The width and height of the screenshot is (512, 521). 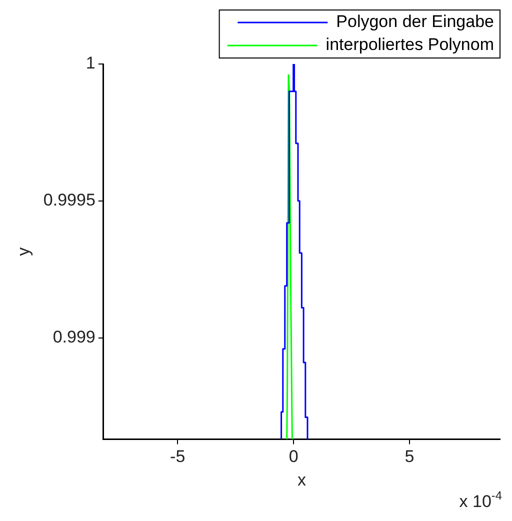 I want to click on y-tick-label: 0.999, so click(x=74, y=337).